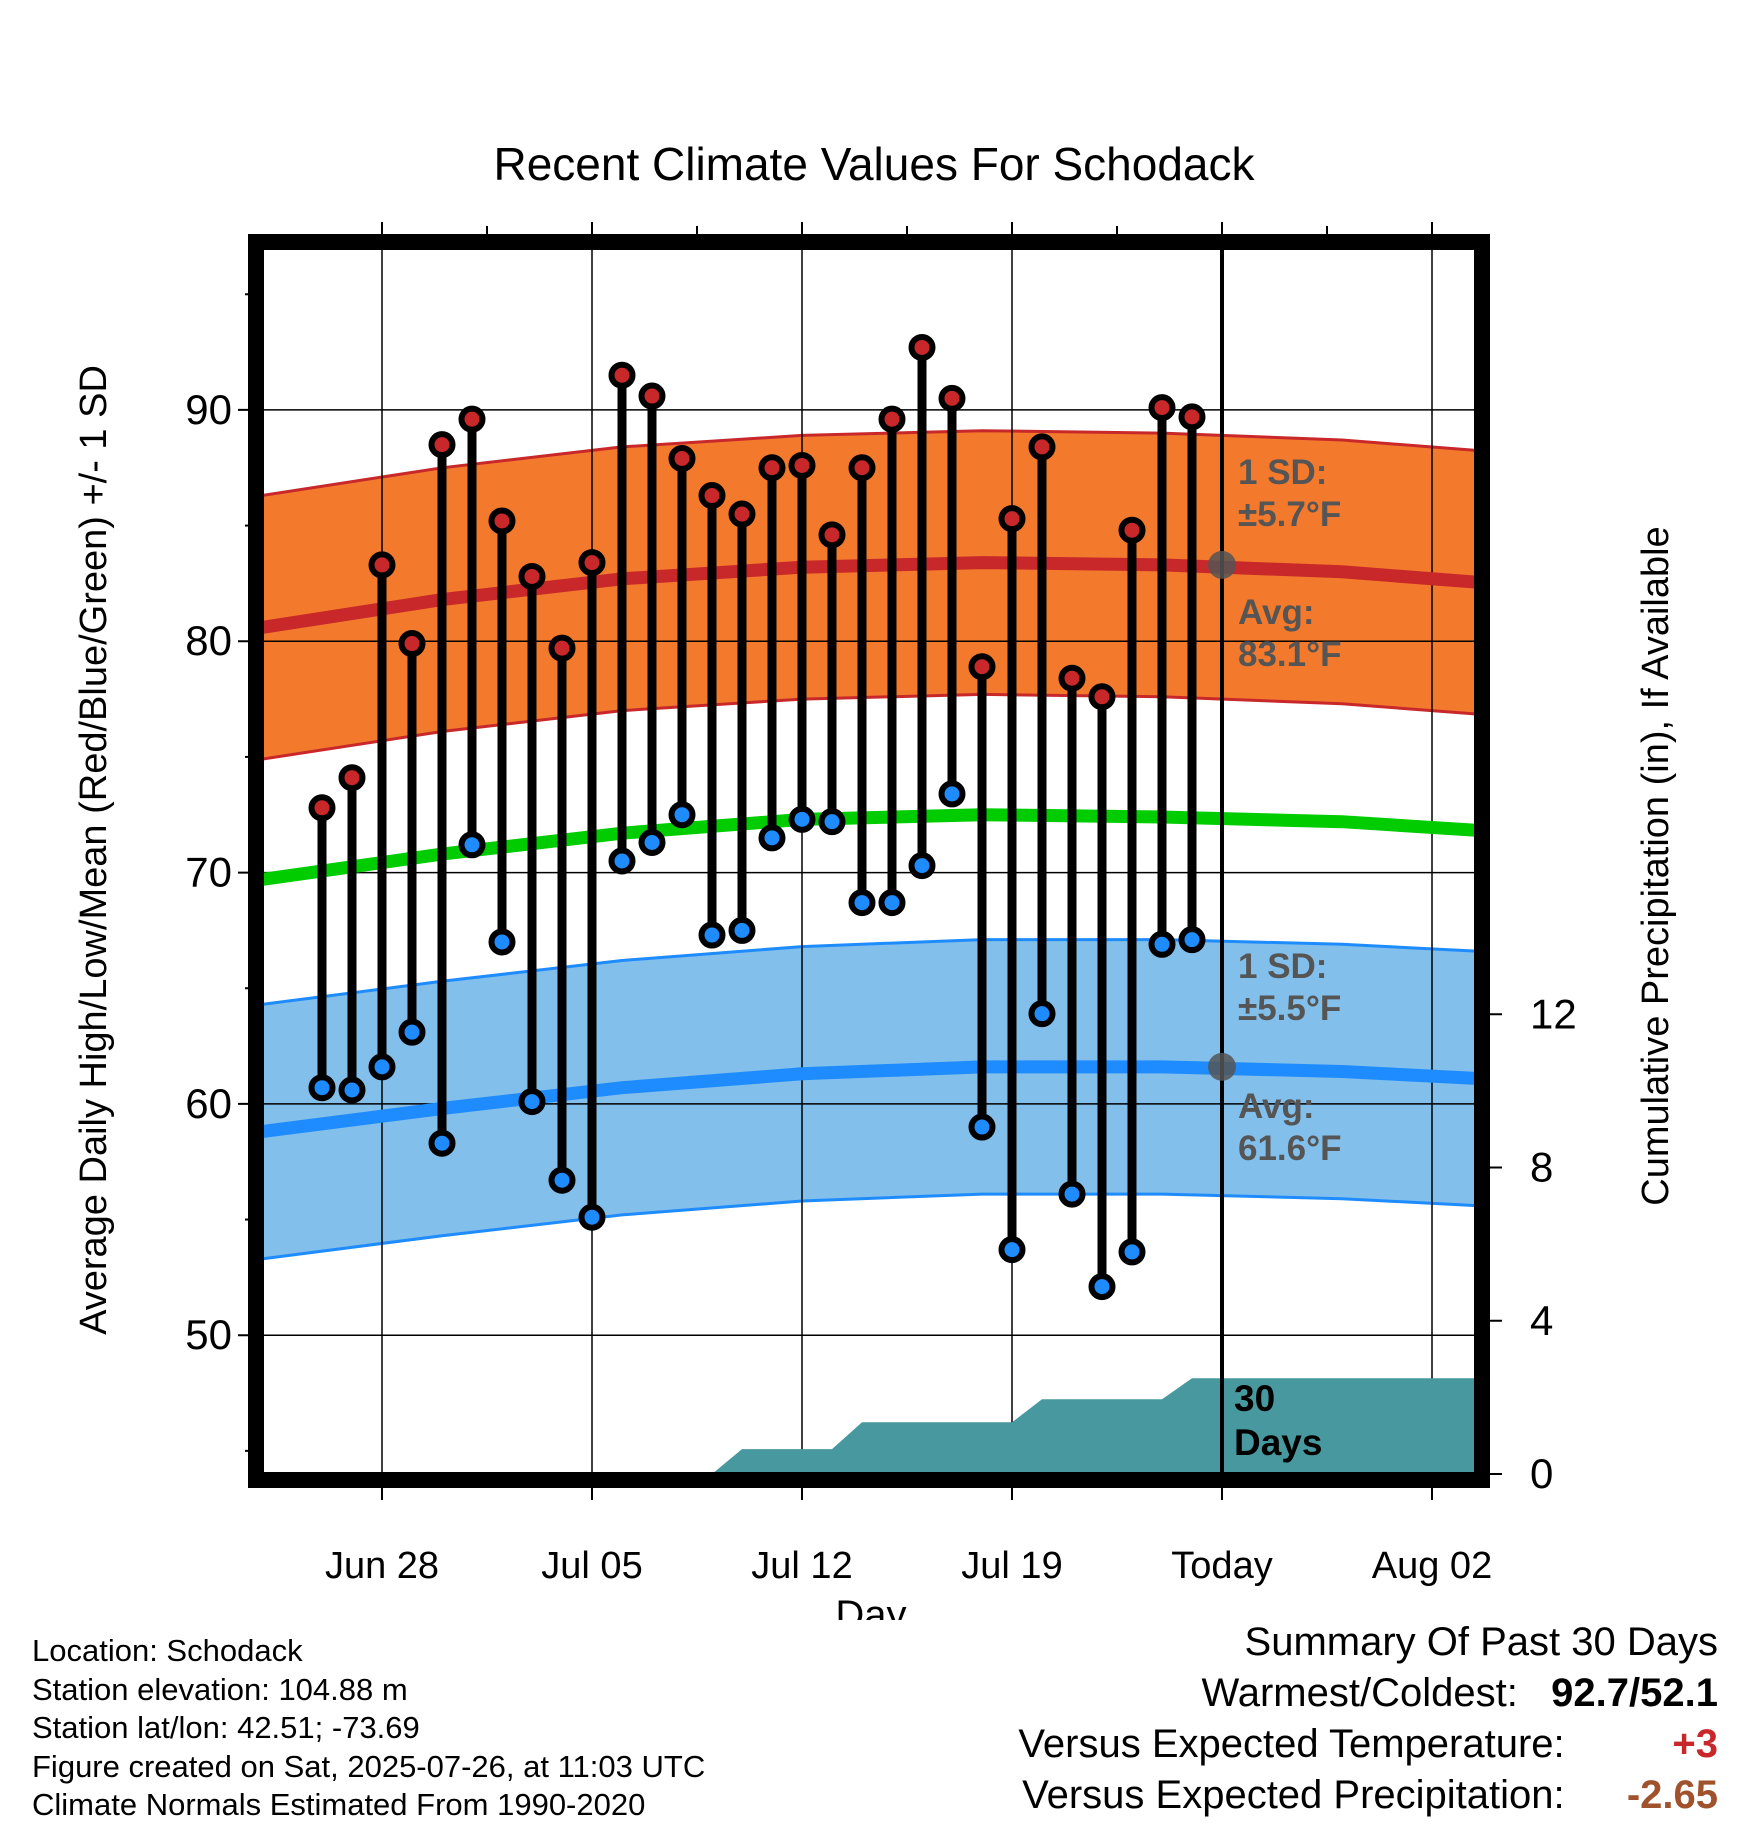  What do you see at coordinates (1290, 654) in the screenshot?
I see `high-avg-value: 83.1°F` at bounding box center [1290, 654].